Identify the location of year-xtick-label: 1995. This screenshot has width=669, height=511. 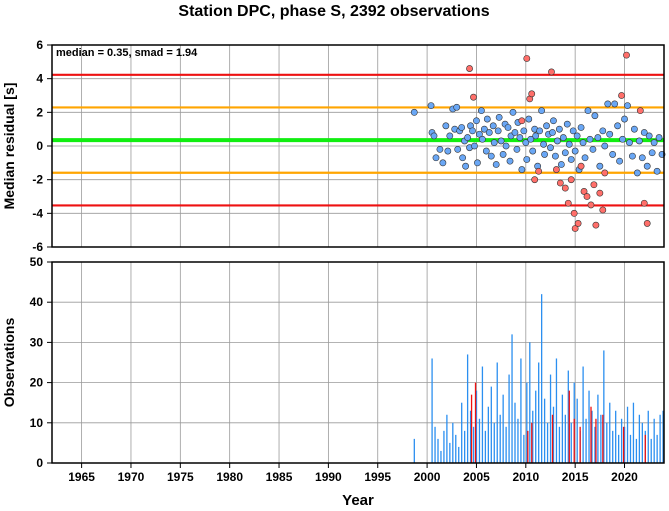
(377, 477).